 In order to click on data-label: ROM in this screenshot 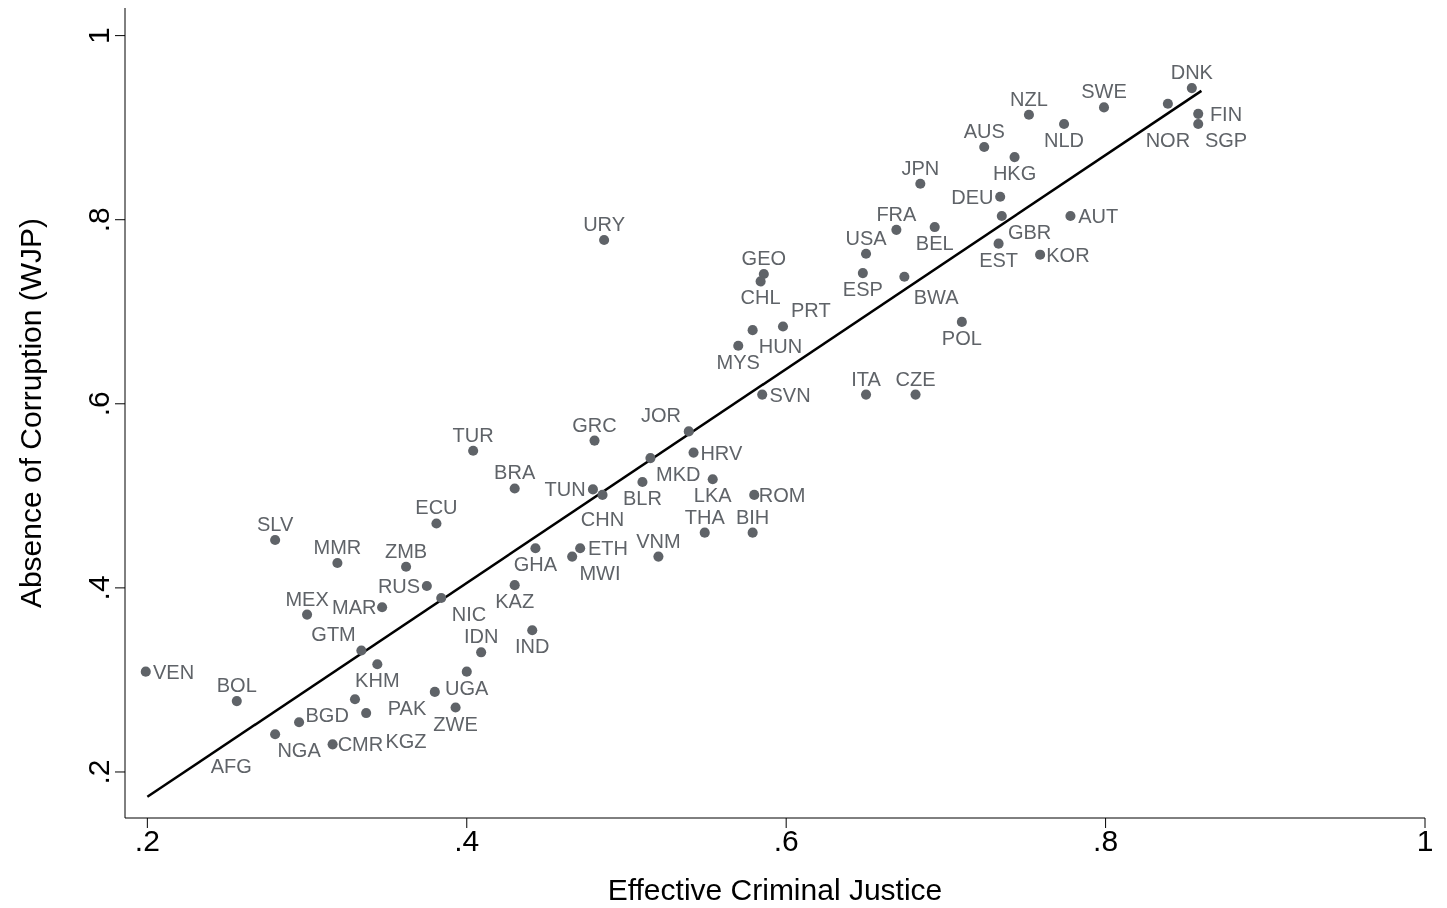, I will do `click(782, 494)`.